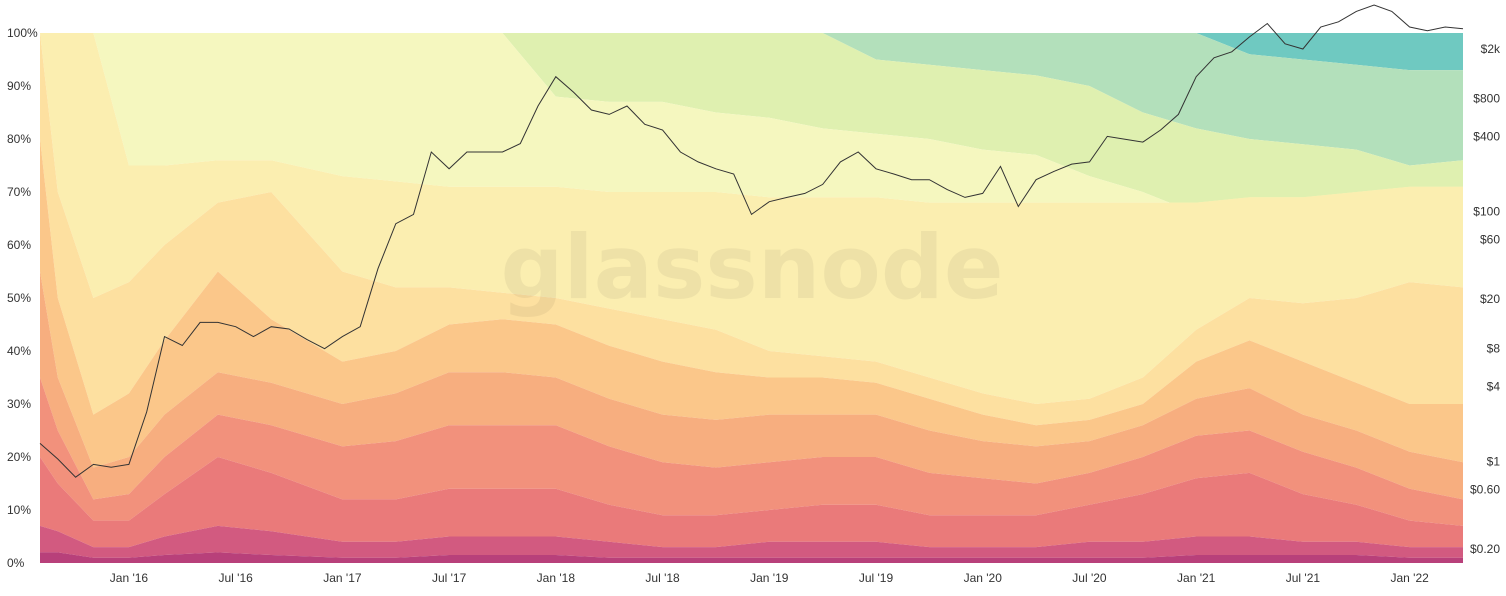  Describe the element at coordinates (1494, 386) in the screenshot. I see `right-tick-label: $4` at that location.